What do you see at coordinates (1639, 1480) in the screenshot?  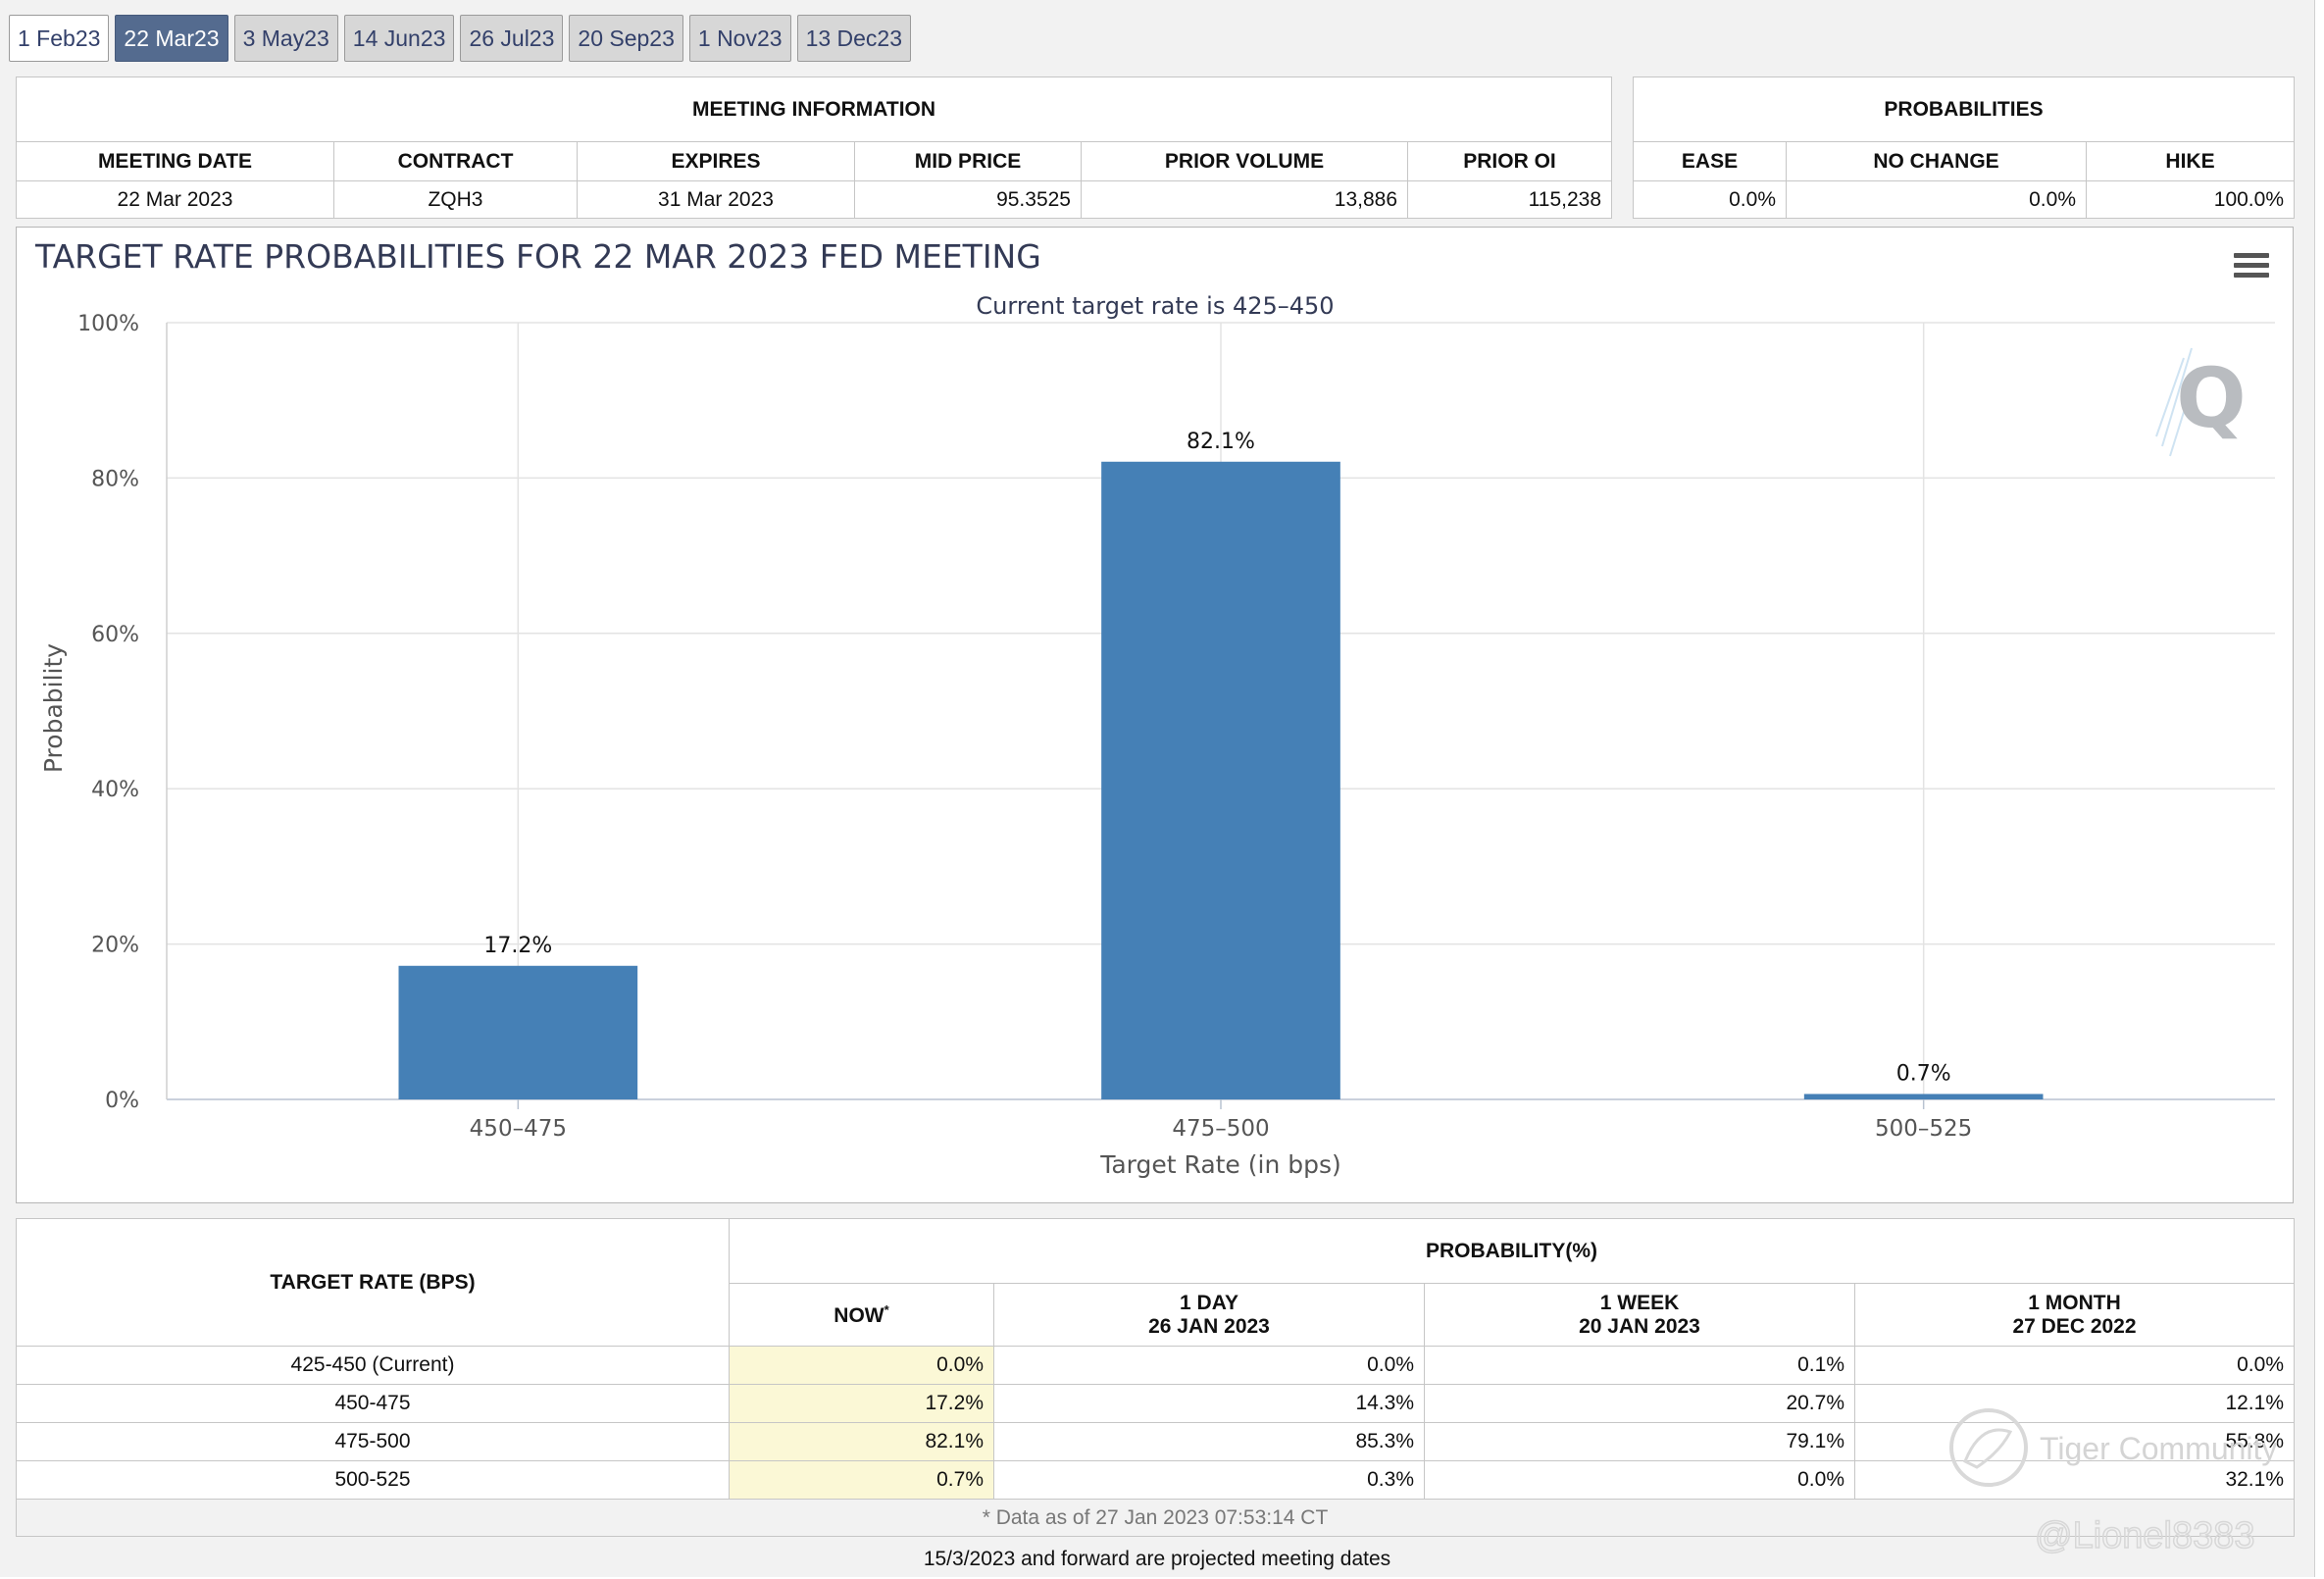 I see `week-cell: 0.0%` at bounding box center [1639, 1480].